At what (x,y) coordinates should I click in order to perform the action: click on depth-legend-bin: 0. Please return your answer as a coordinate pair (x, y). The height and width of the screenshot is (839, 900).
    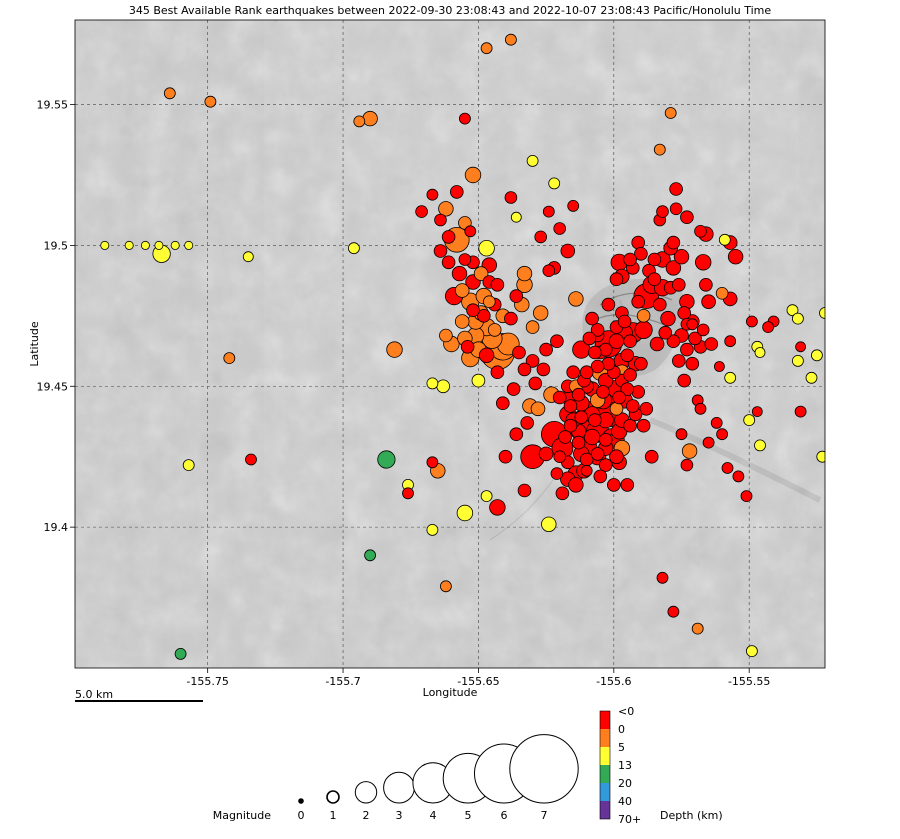
    Looking at the image, I should click on (621, 729).